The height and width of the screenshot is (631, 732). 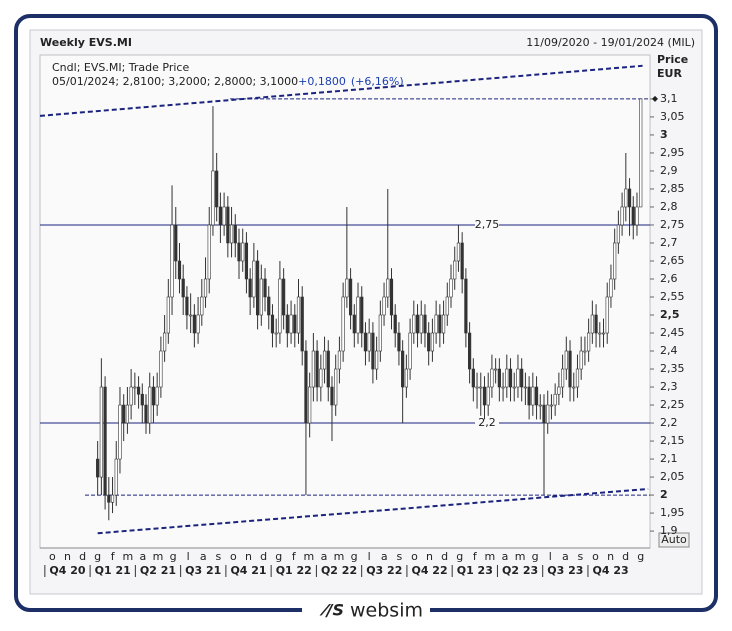 What do you see at coordinates (377, 81) in the screenshot?
I see `info-change-pct: (+6,16%)` at bounding box center [377, 81].